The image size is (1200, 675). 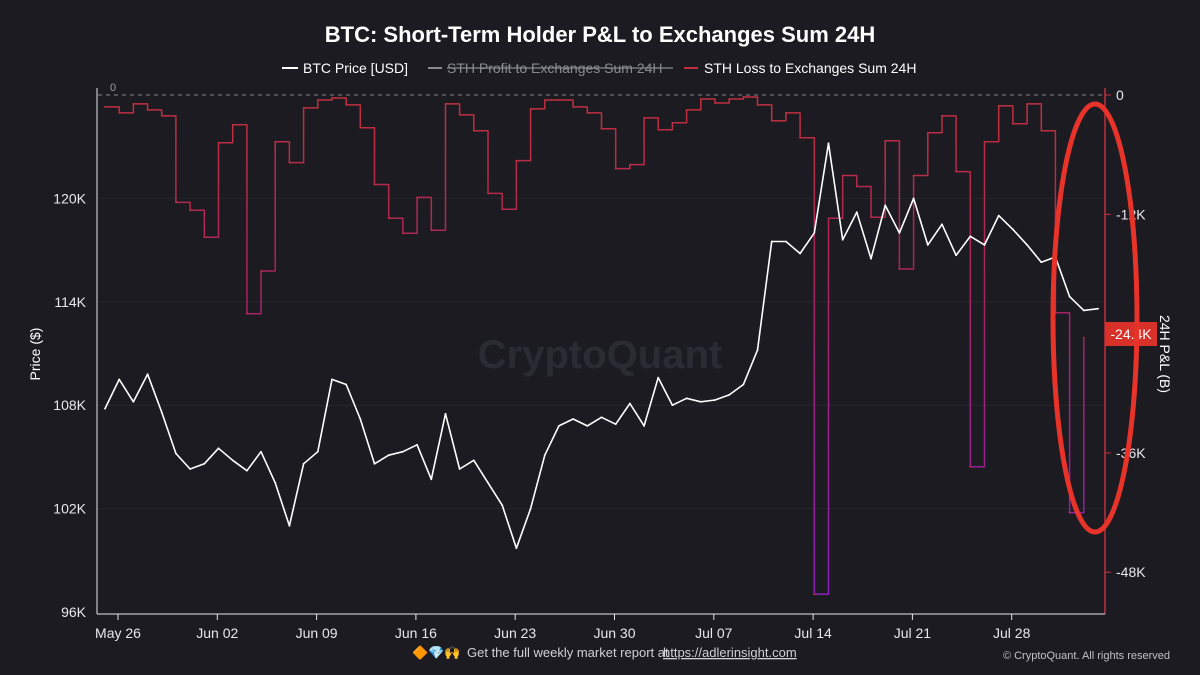 What do you see at coordinates (730, 652) in the screenshot?
I see `footer-link: https://adlerinsight.com` at bounding box center [730, 652].